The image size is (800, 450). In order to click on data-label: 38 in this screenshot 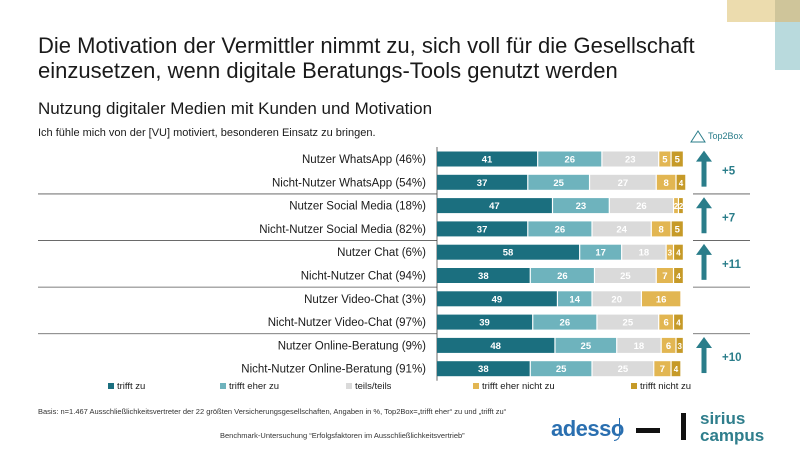, I will do `click(483, 369)`.